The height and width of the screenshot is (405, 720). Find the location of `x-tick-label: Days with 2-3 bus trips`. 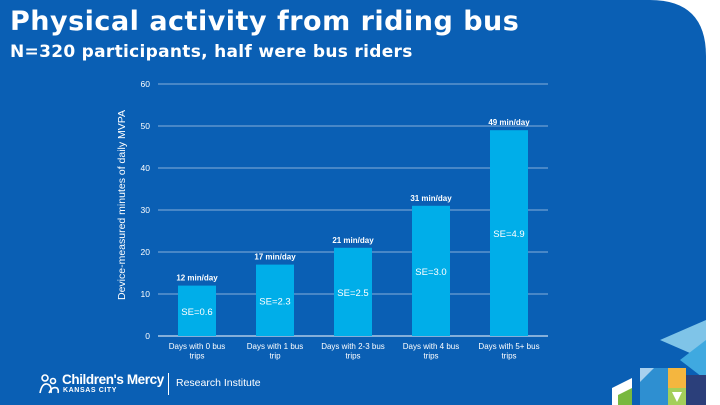

x-tick-label: Days with 2-3 bus trips is located at coordinates (353, 351).